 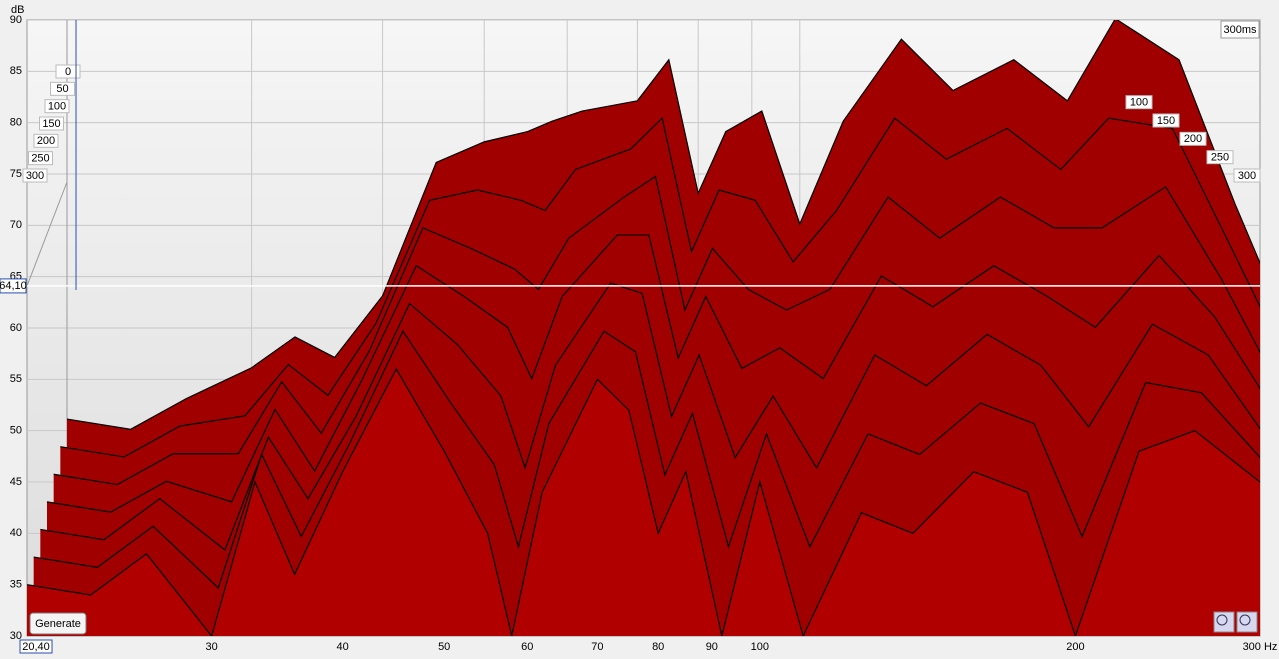 I want to click on generate-button-label: Generate, so click(x=58, y=624).